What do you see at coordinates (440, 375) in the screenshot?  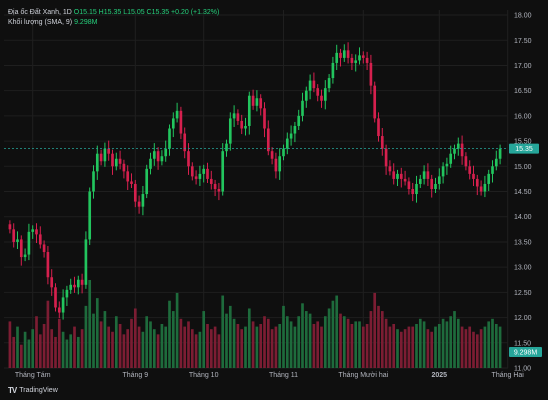 I see `date-tick-label: 2025` at bounding box center [440, 375].